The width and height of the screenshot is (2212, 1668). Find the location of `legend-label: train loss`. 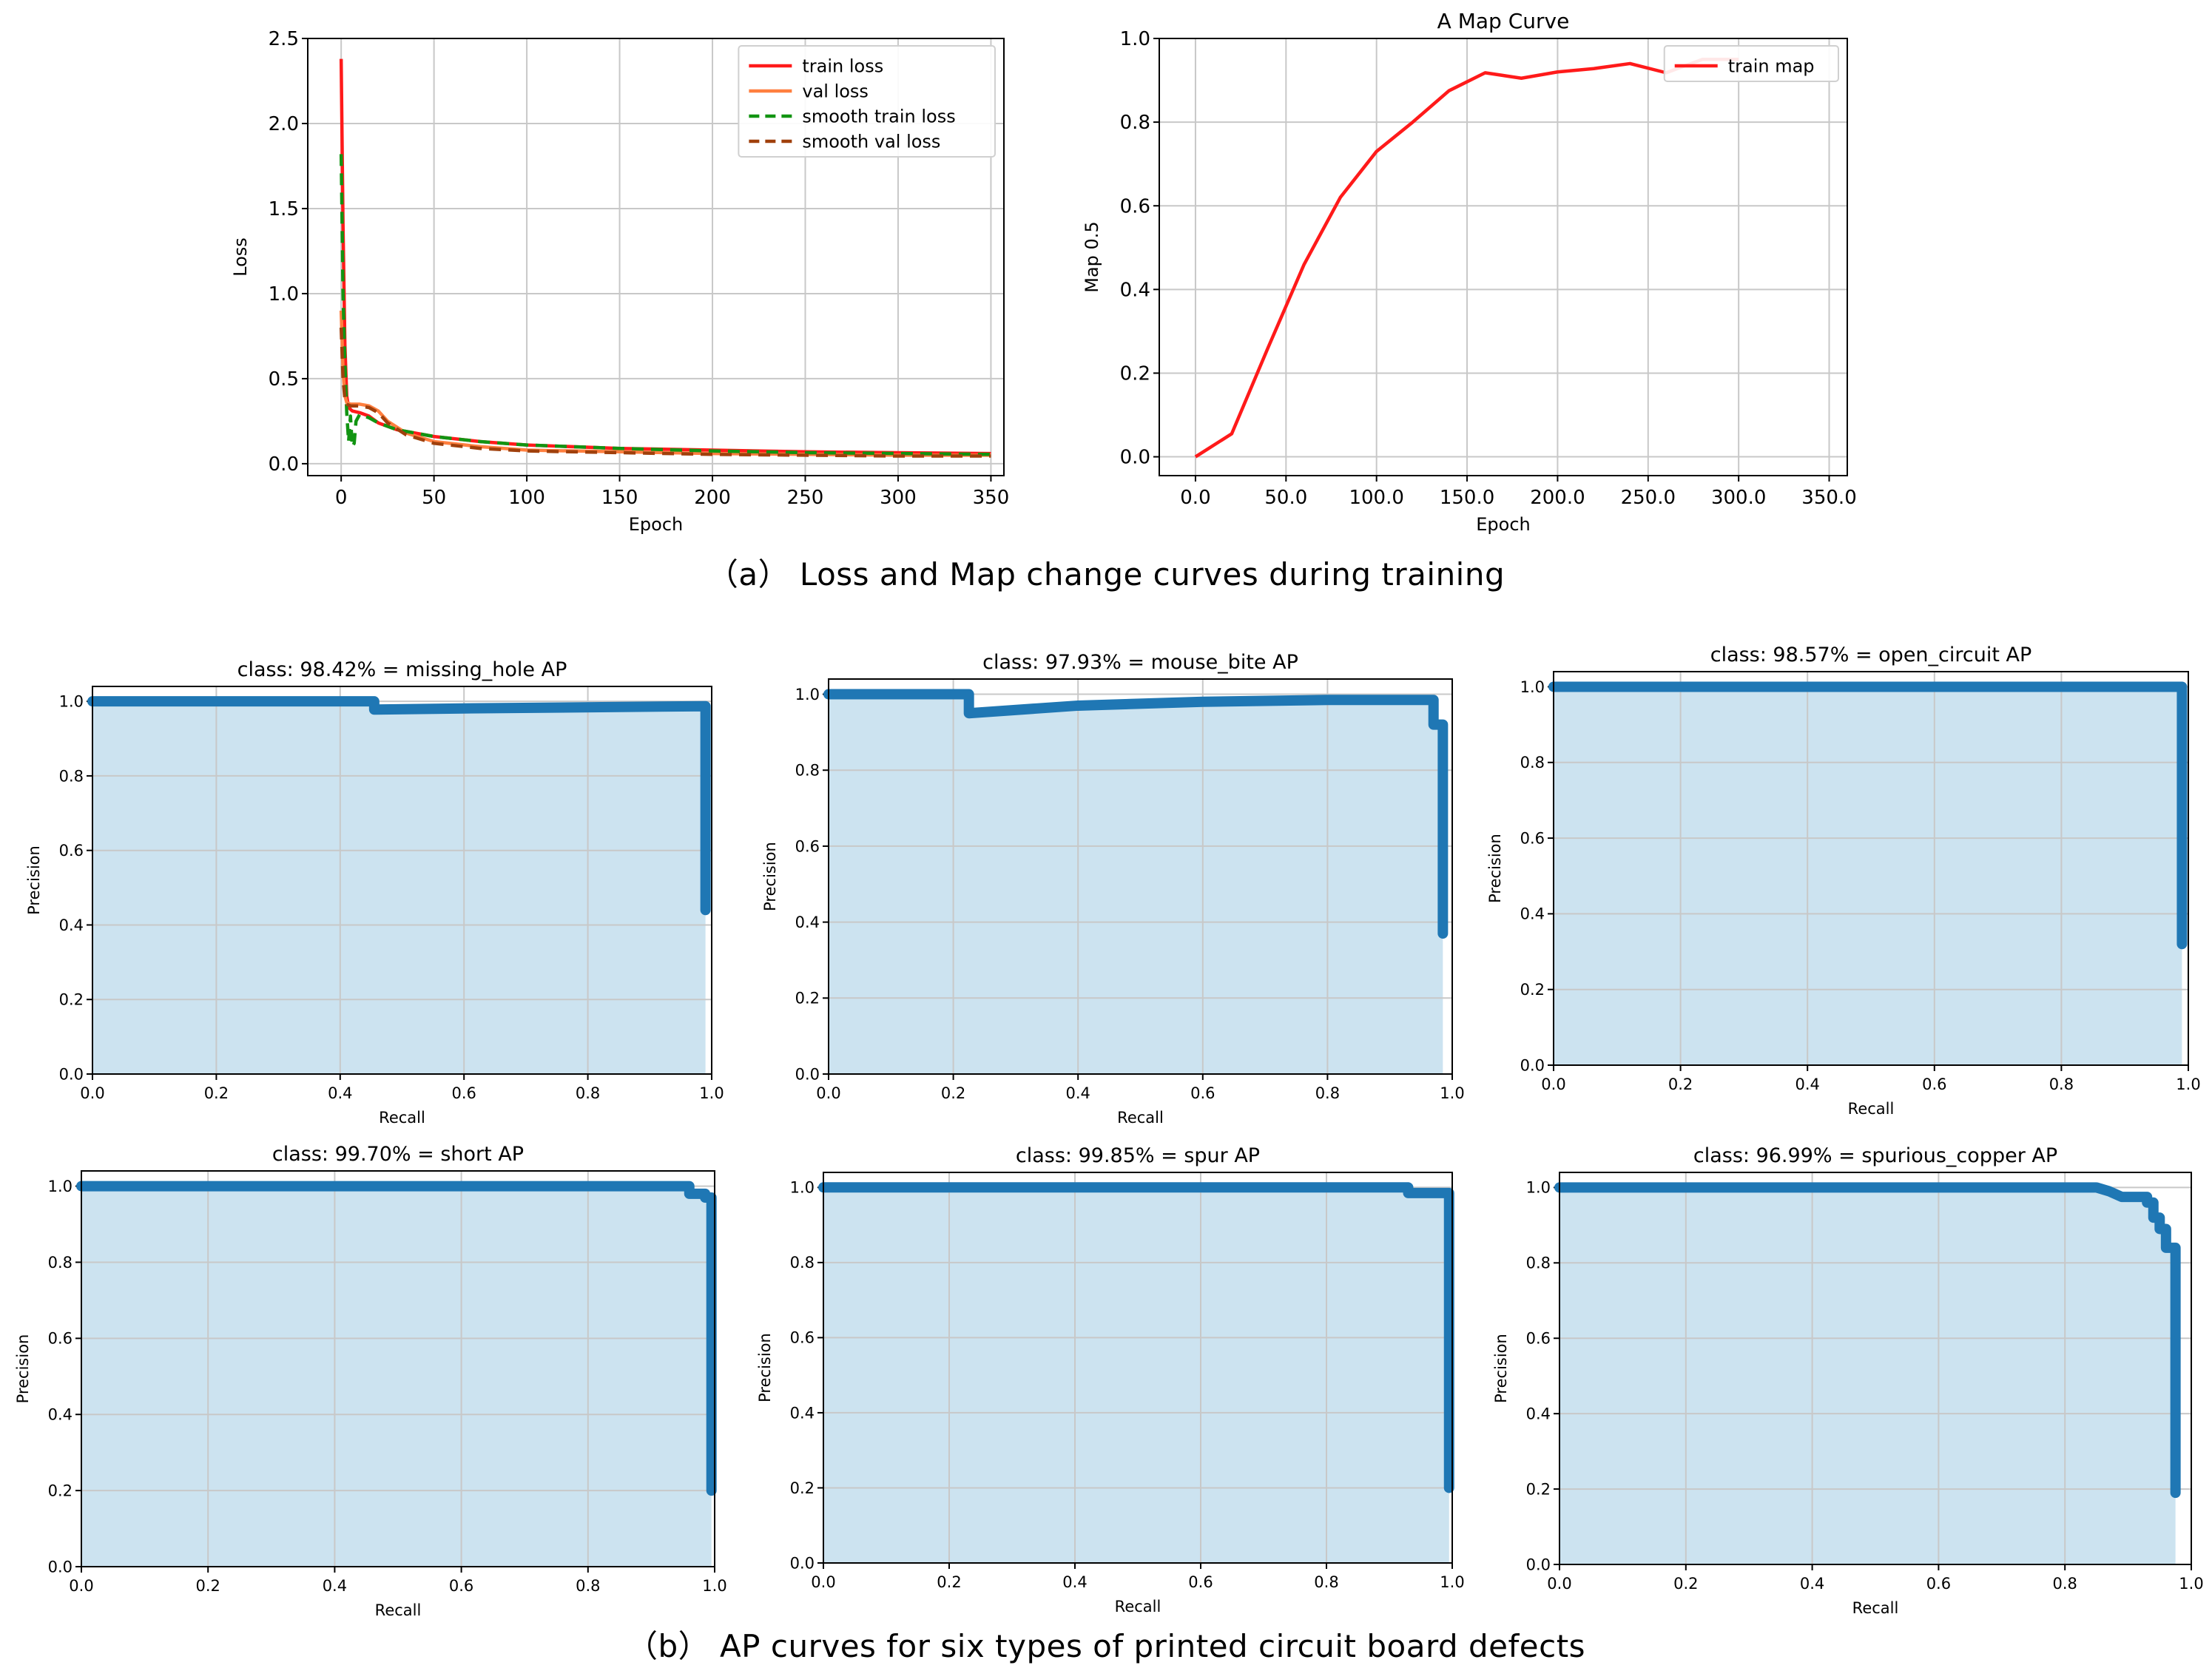

legend-label: train loss is located at coordinates (842, 66).